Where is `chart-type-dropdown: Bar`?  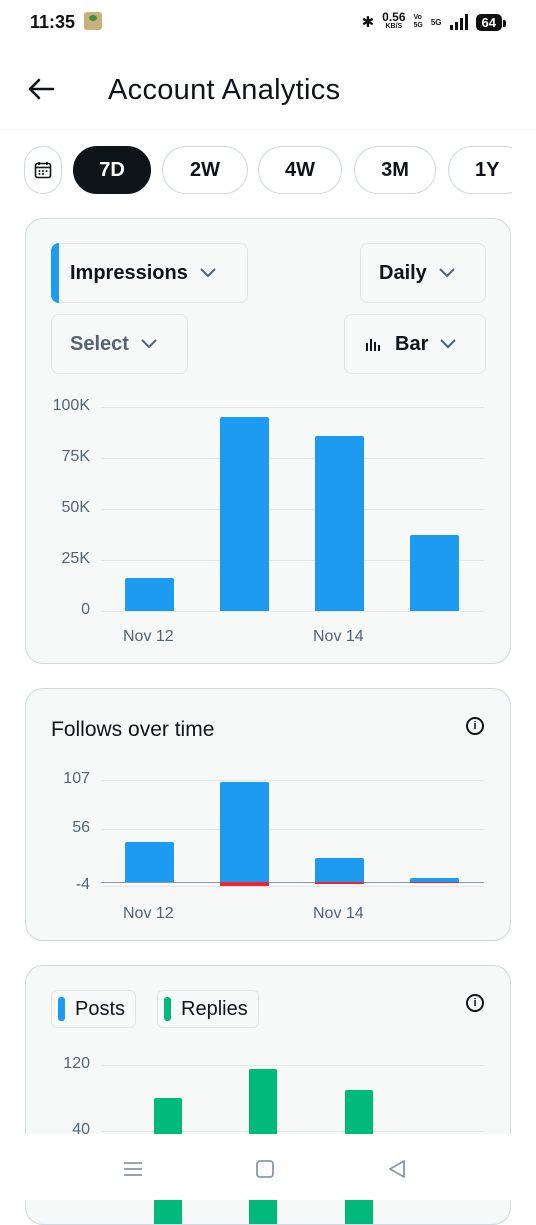
chart-type-dropdown: Bar is located at coordinates (415, 344).